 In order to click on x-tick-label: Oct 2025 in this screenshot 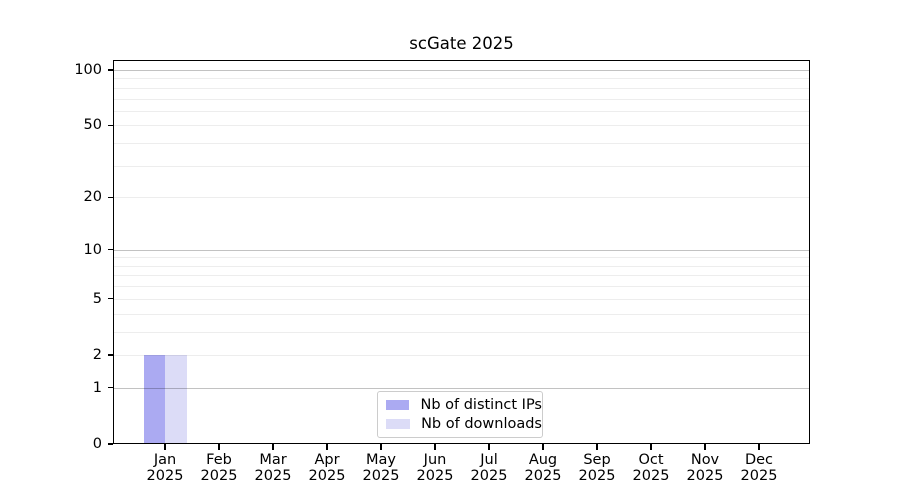, I will do `click(651, 468)`.